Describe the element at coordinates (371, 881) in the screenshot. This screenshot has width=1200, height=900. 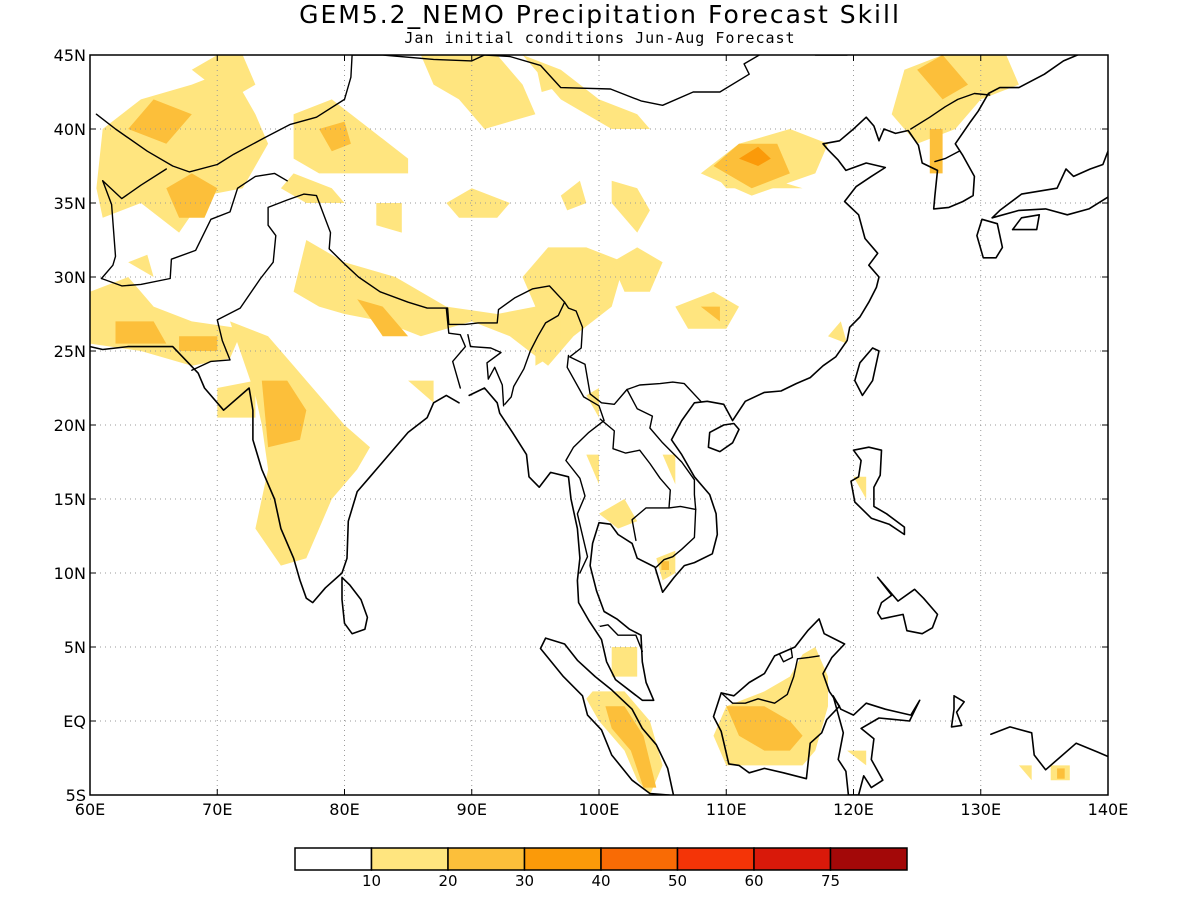
I see `colorbar-label: 10` at that location.